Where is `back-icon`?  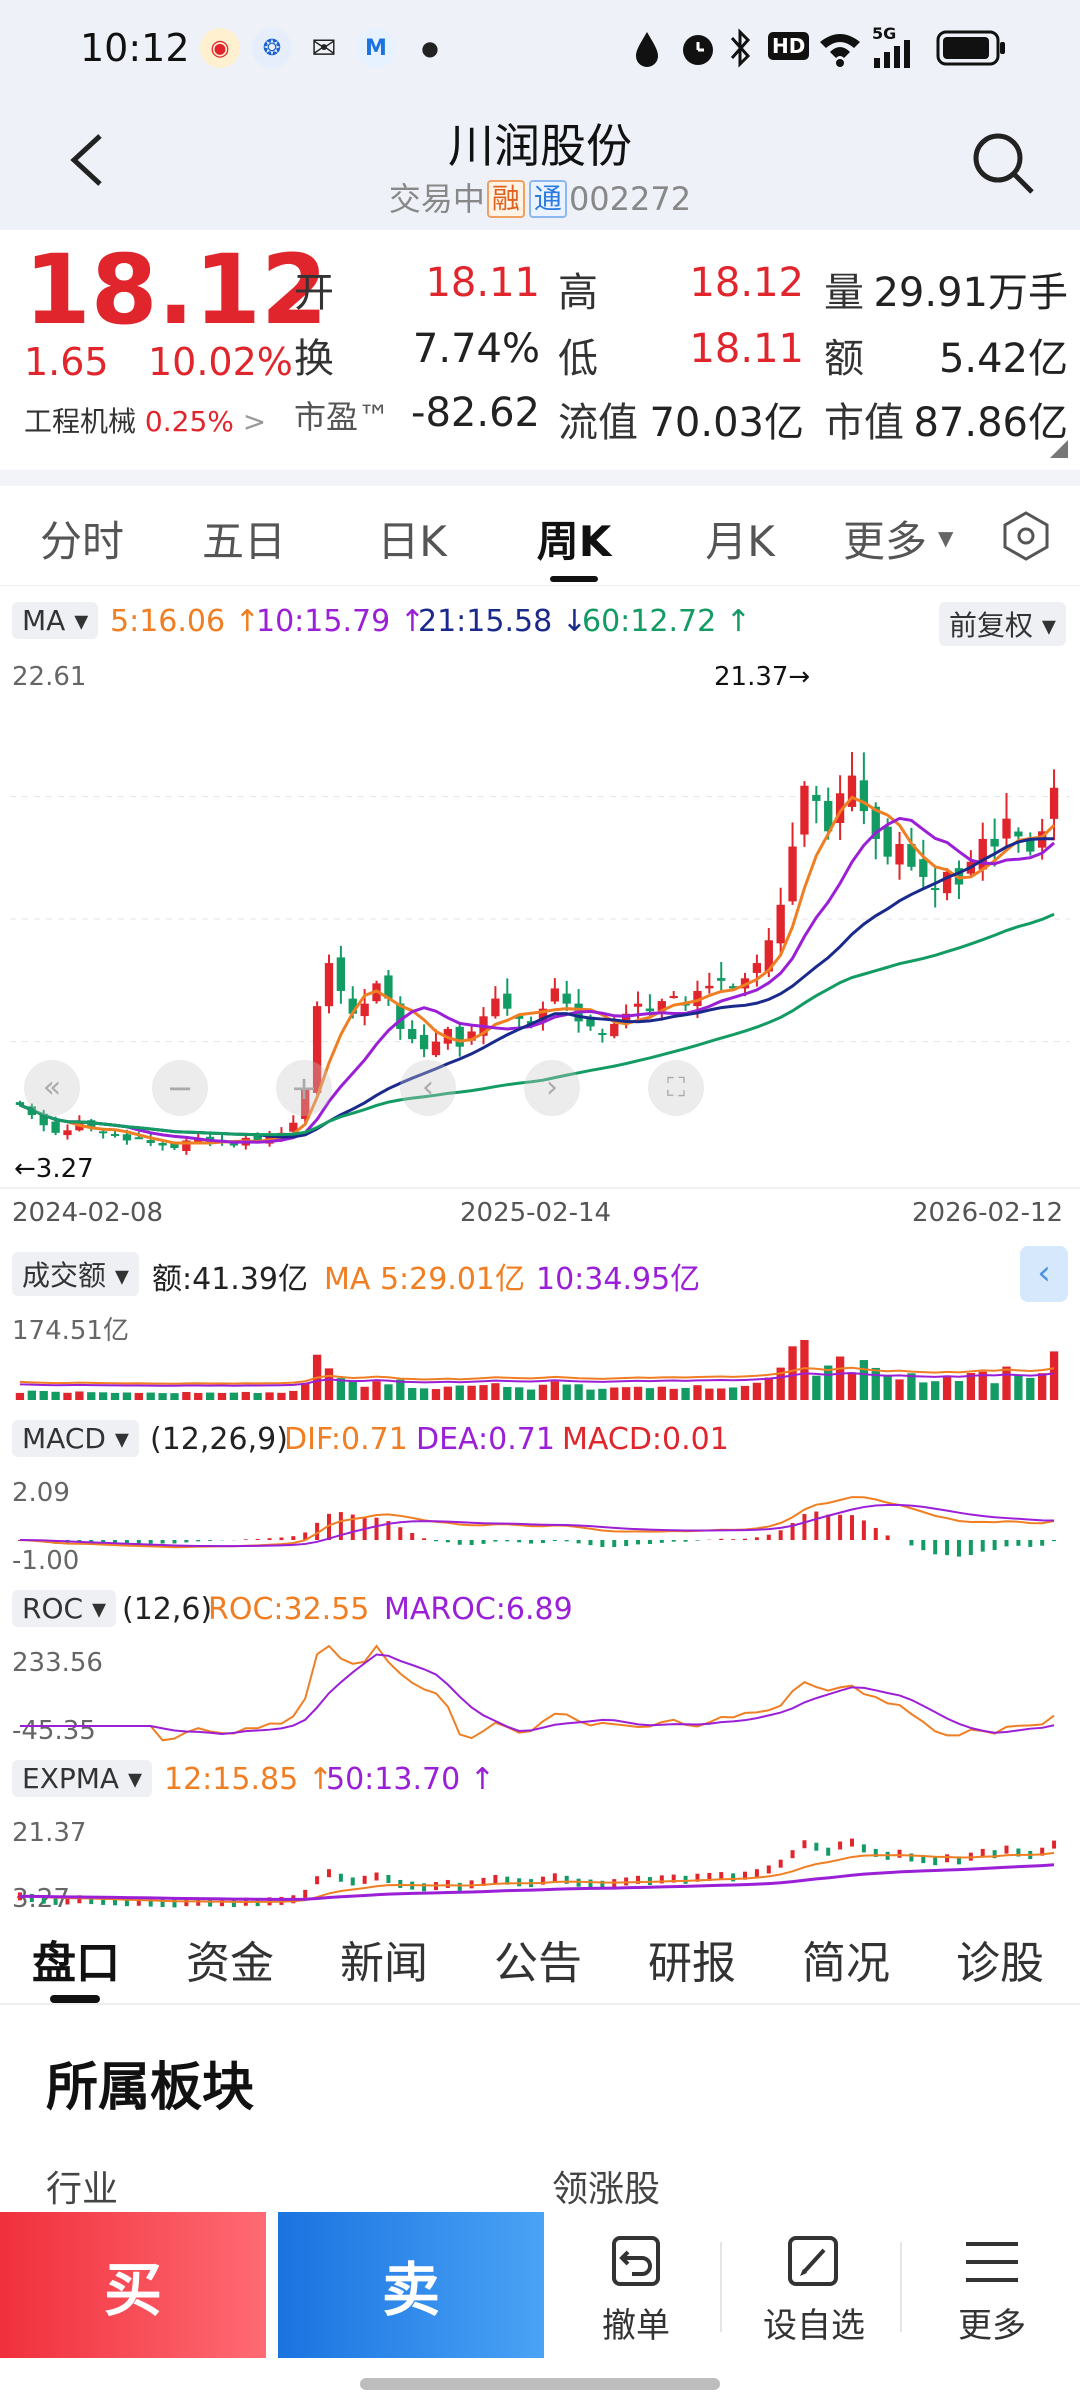 back-icon is located at coordinates (90, 160).